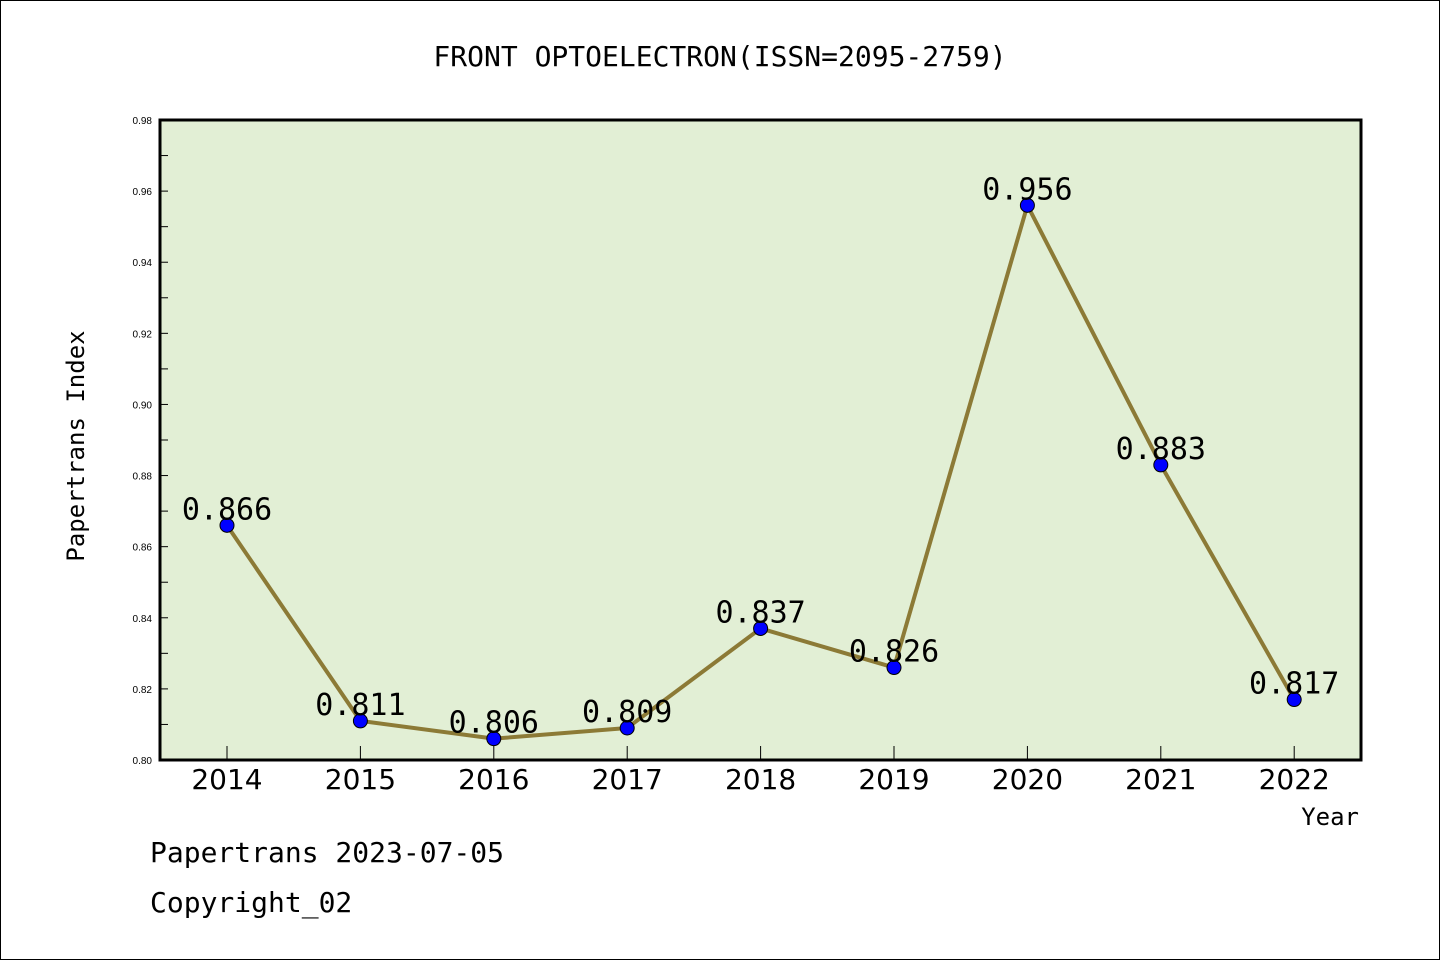  I want to click on x-tick-label: 2018, so click(760, 779).